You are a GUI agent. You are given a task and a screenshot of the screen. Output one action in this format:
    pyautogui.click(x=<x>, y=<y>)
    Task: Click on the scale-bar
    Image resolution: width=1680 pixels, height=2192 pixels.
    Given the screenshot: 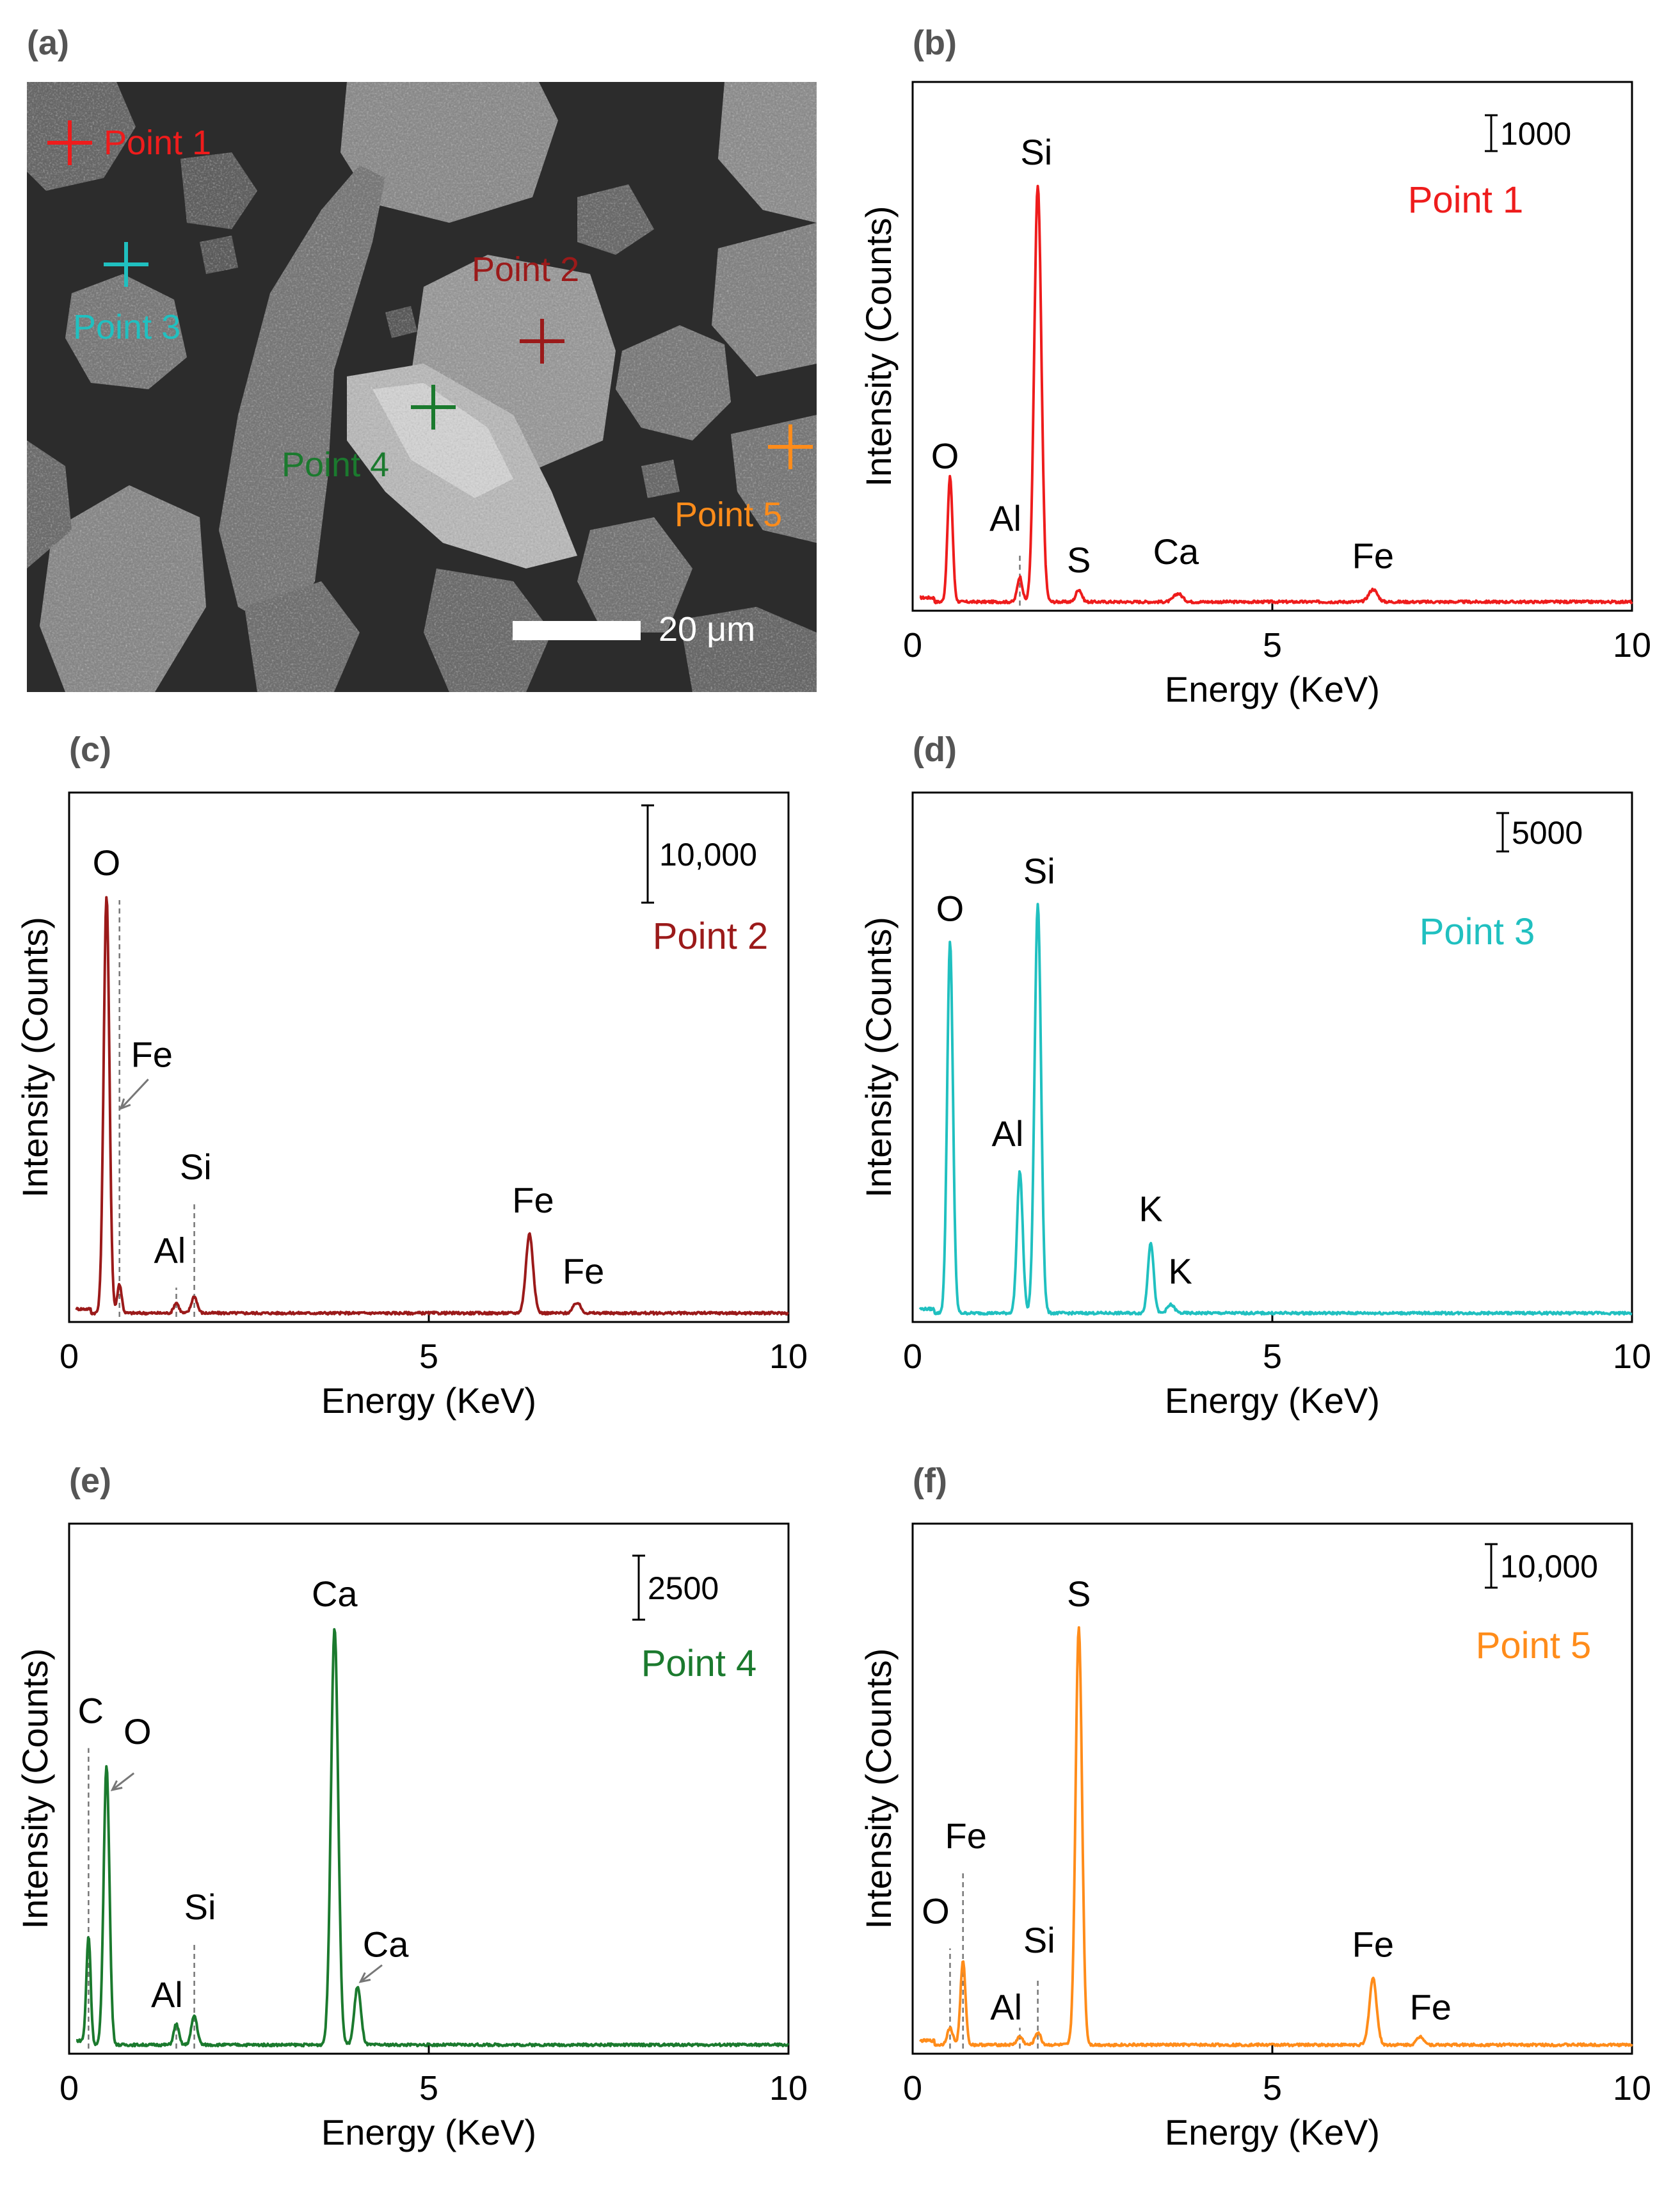 What is the action you would take?
    pyautogui.click(x=577, y=631)
    